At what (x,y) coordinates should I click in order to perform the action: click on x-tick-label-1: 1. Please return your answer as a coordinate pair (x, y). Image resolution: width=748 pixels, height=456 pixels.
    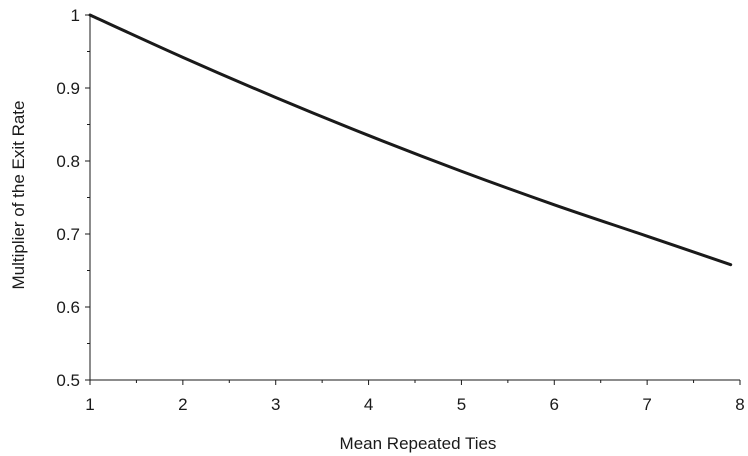
    Looking at the image, I should click on (89, 404).